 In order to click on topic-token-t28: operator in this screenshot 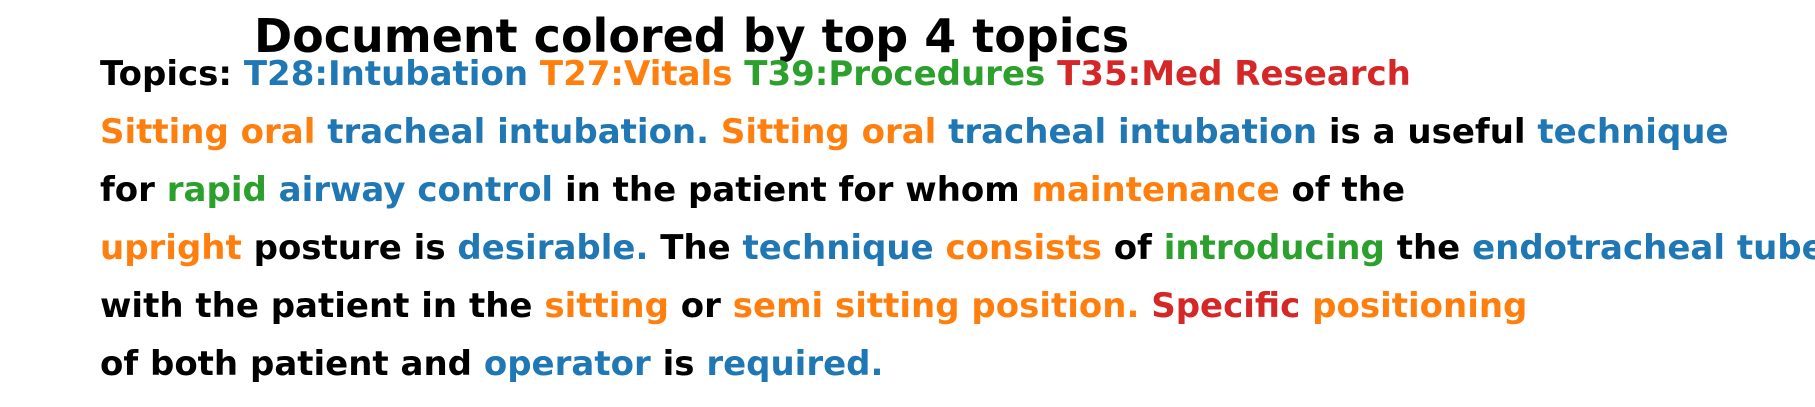, I will do `click(567, 364)`.